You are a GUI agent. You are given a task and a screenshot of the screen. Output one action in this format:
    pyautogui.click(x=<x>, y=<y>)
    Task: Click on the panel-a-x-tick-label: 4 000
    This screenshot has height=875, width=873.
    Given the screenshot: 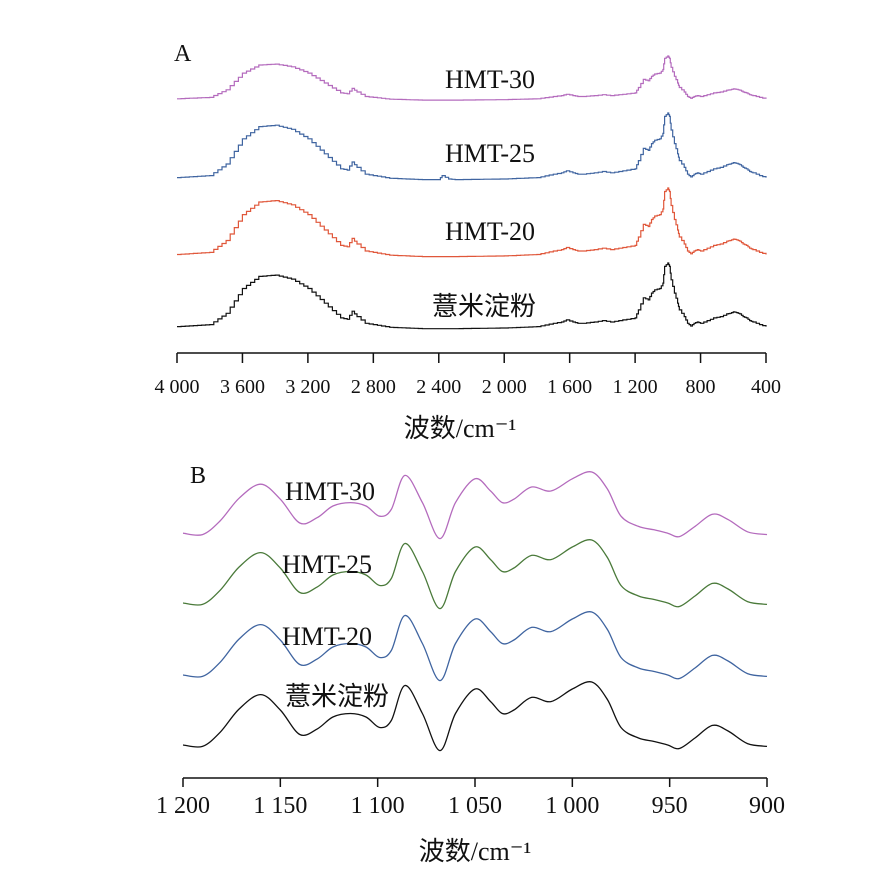 What is the action you would take?
    pyautogui.click(x=177, y=387)
    